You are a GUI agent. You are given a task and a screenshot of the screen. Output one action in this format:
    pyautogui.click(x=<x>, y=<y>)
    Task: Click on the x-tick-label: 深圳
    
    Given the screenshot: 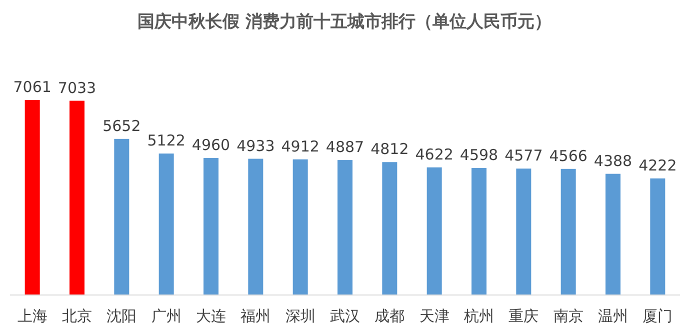 What is the action you would take?
    pyautogui.click(x=300, y=316)
    